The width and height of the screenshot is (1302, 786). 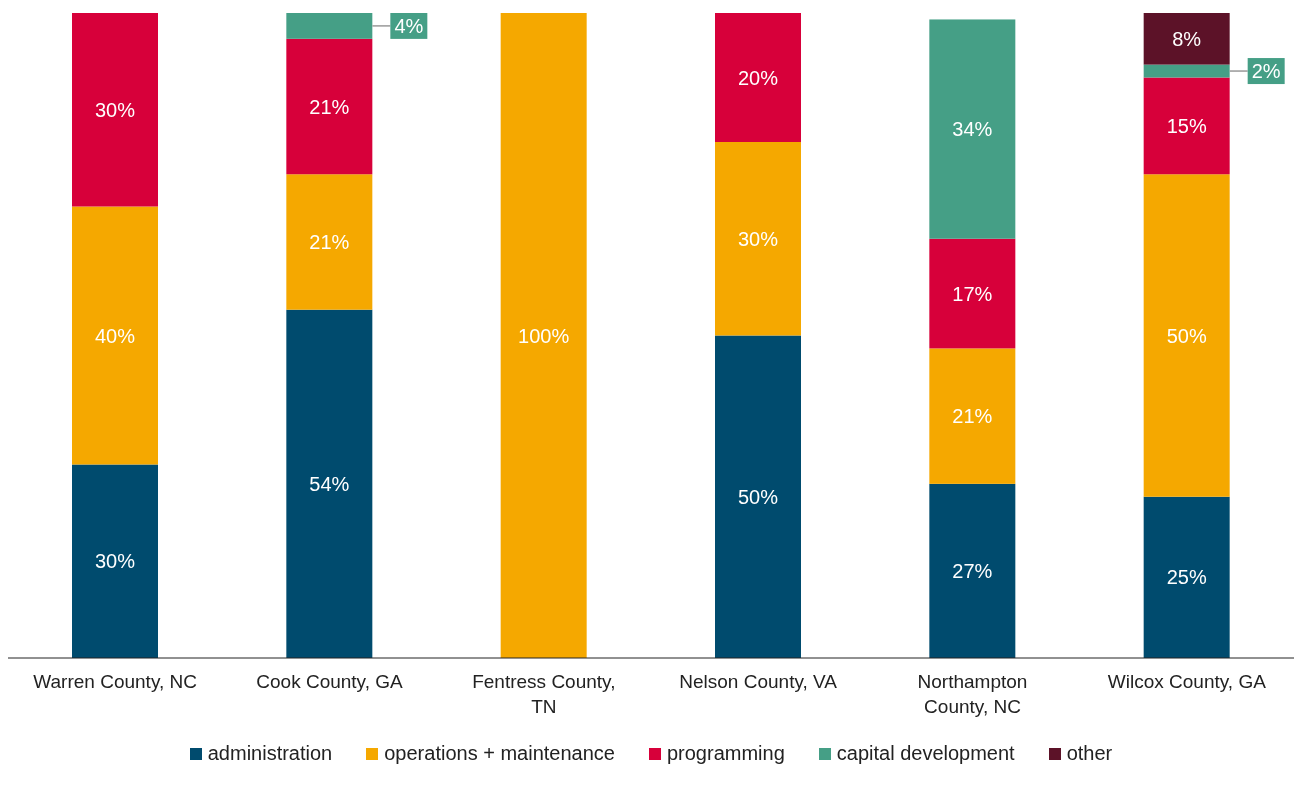 What do you see at coordinates (972, 694) in the screenshot?
I see `x-tick-label: Northampton County, NC` at bounding box center [972, 694].